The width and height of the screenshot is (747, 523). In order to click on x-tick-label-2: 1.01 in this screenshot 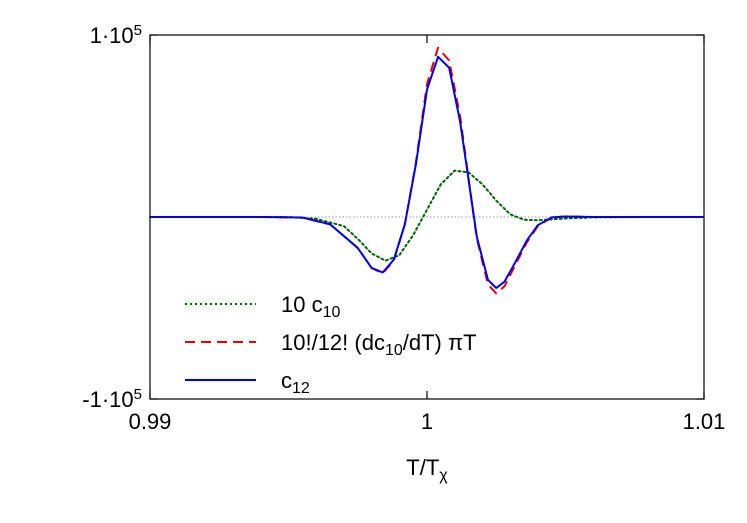, I will do `click(704, 421)`.